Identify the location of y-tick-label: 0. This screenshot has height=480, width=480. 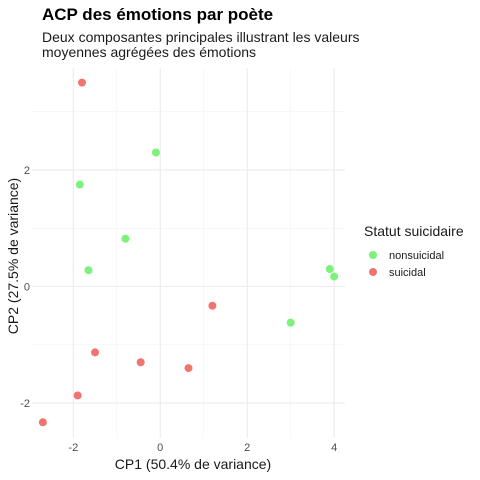
(27, 288).